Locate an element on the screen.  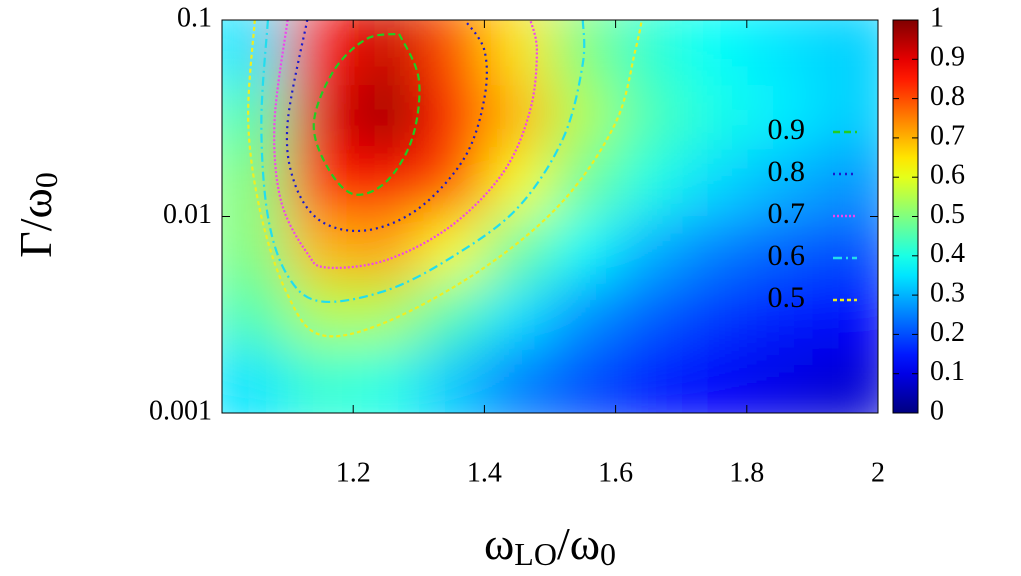
legend-label: 0.8 is located at coordinates (787, 171).